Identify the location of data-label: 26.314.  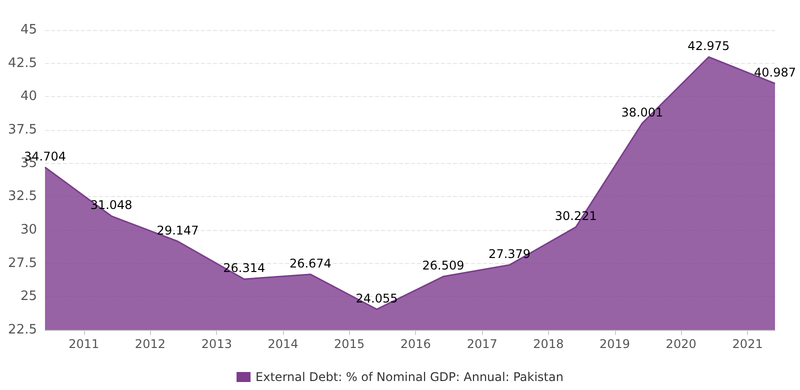
(244, 268).